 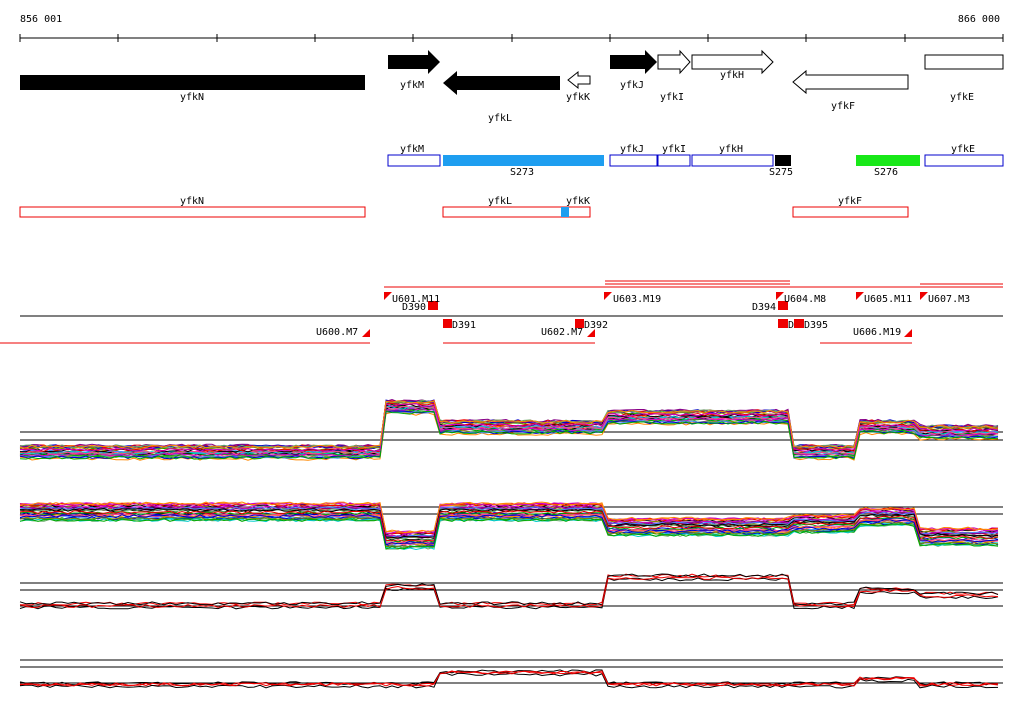 What do you see at coordinates (414, 307) in the screenshot?
I see `marker-label: D390` at bounding box center [414, 307].